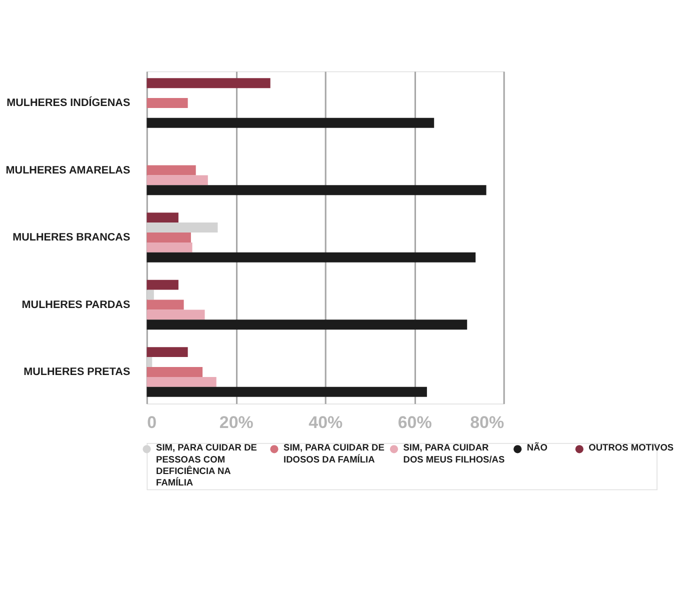 The width and height of the screenshot is (686, 595). Describe the element at coordinates (152, 422) in the screenshot. I see `x-tick-label: 0` at that location.